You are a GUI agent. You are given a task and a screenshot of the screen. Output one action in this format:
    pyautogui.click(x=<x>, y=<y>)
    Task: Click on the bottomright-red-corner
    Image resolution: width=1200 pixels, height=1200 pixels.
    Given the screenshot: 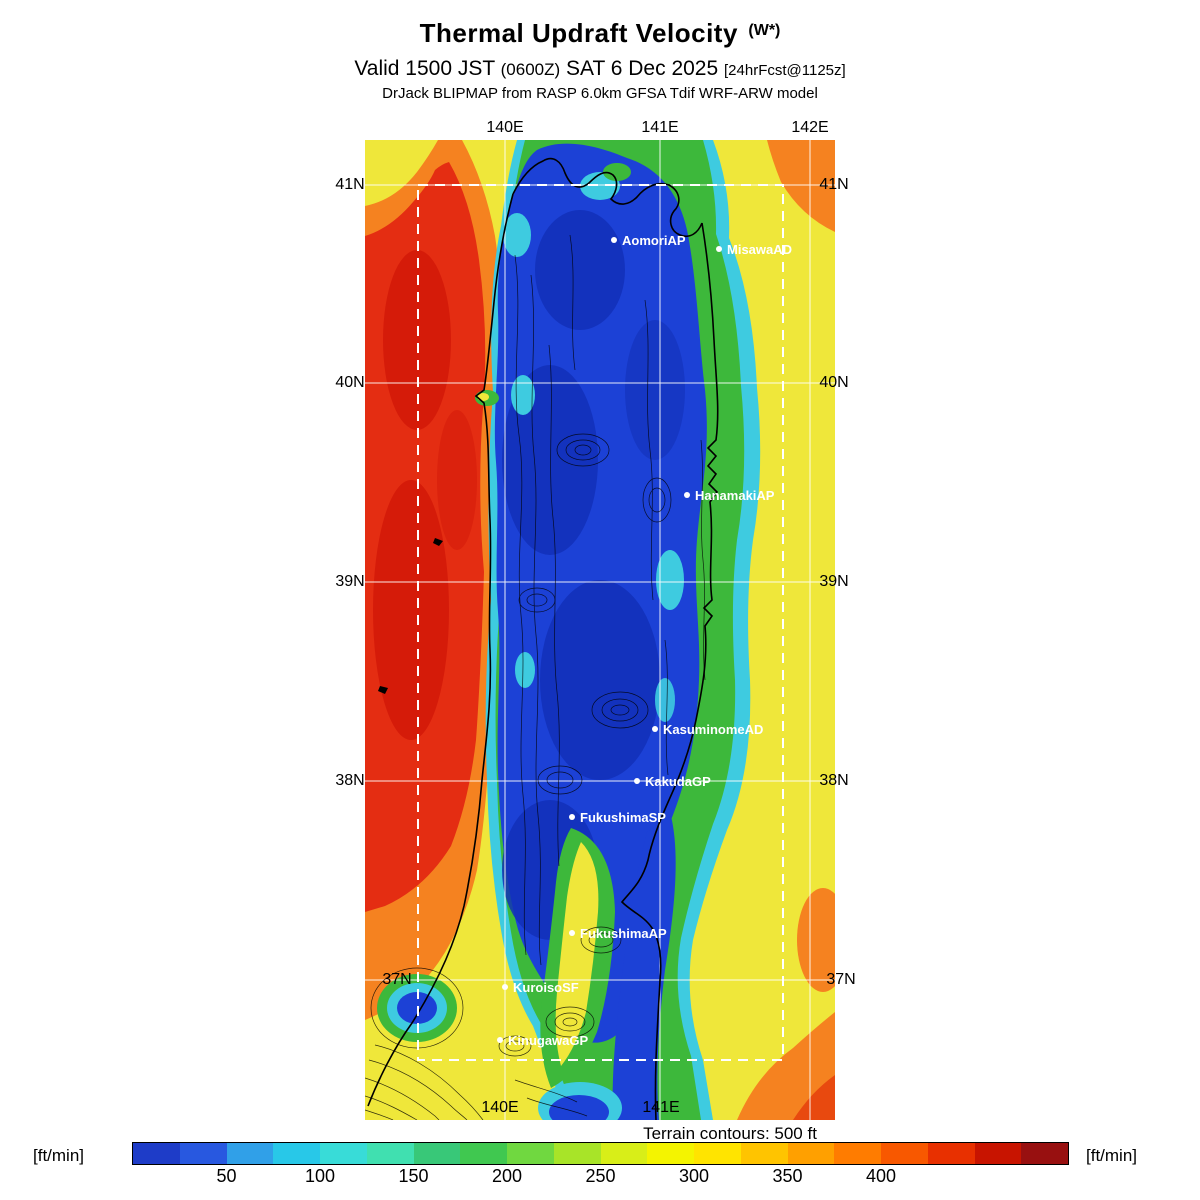 What is the action you would take?
    pyautogui.click(x=814, y=1097)
    